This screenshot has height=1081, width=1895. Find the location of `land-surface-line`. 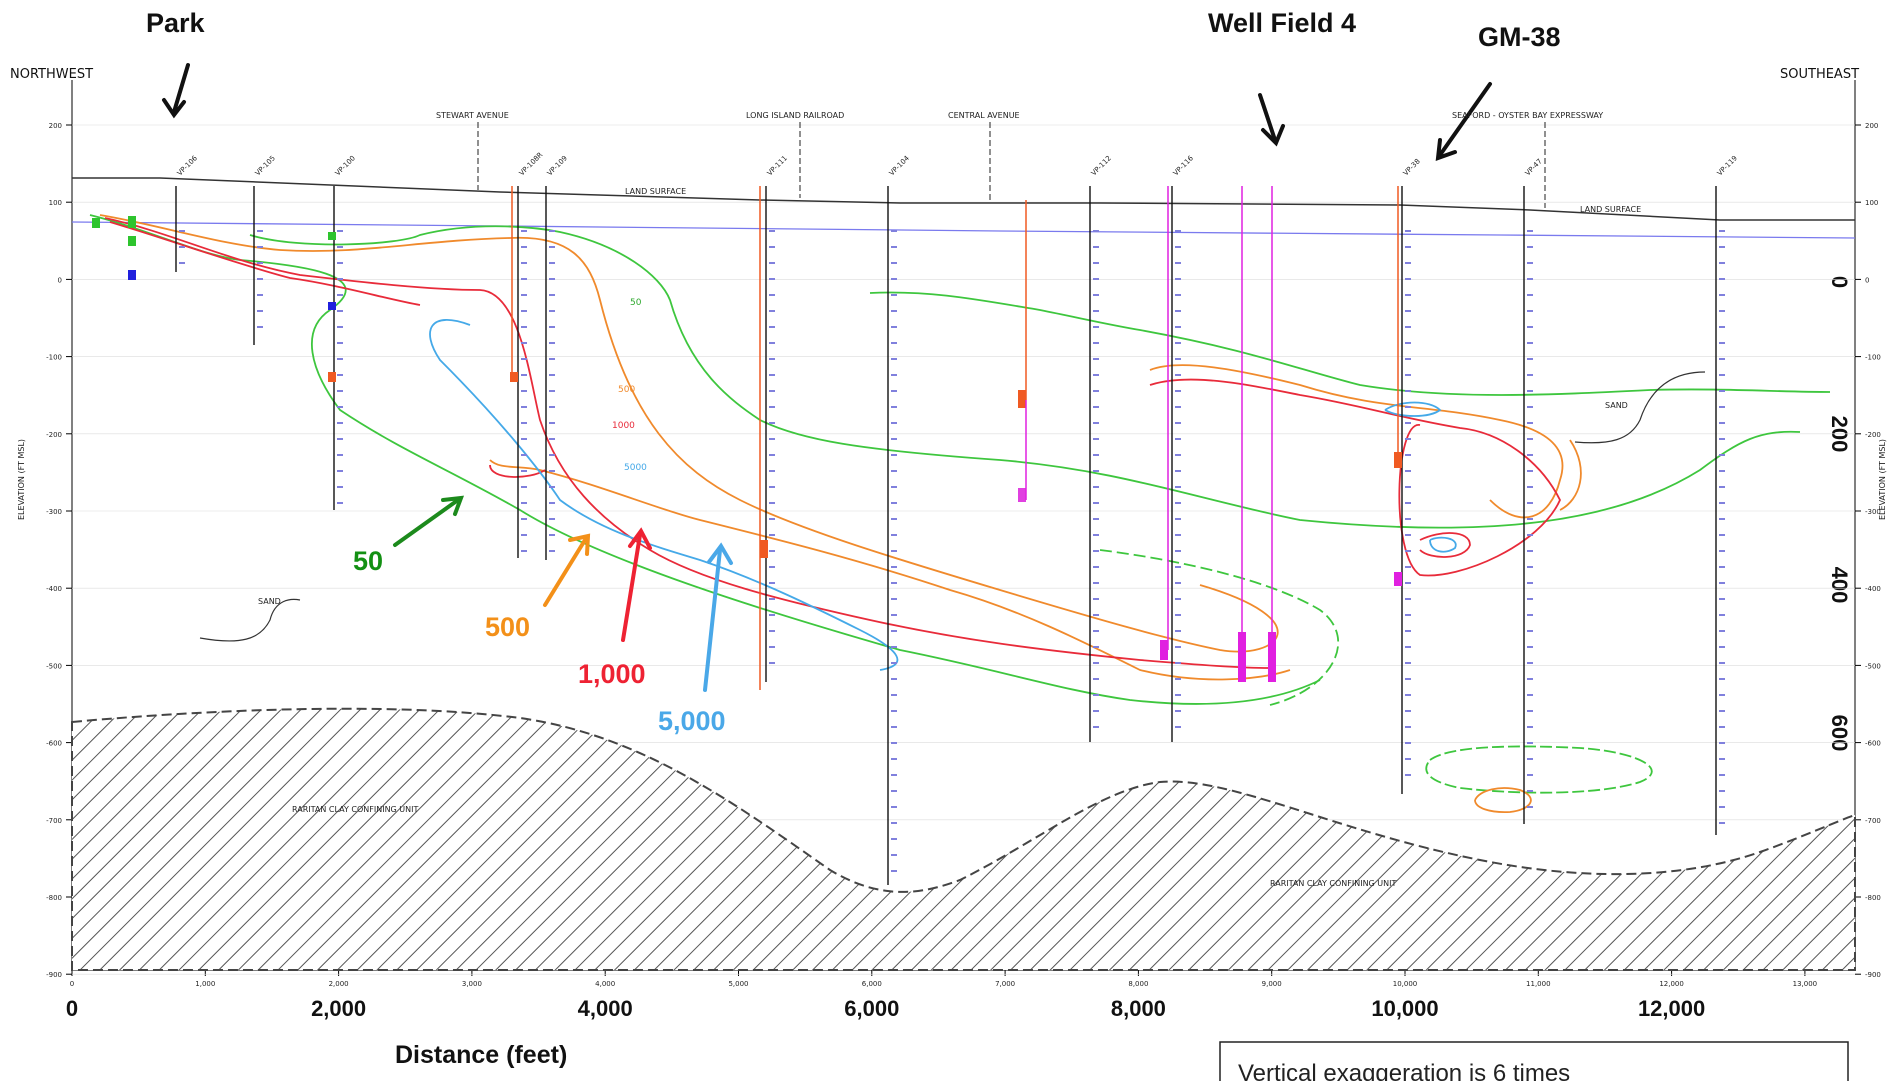

land-surface-line is located at coordinates (963, 199).